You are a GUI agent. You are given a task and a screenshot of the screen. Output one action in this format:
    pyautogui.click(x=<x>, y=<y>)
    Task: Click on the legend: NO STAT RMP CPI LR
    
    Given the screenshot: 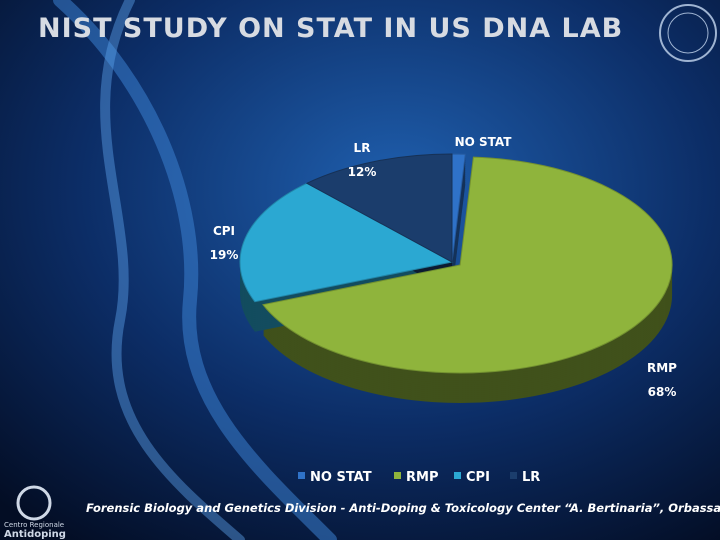 What is the action you would take?
    pyautogui.click(x=419, y=477)
    